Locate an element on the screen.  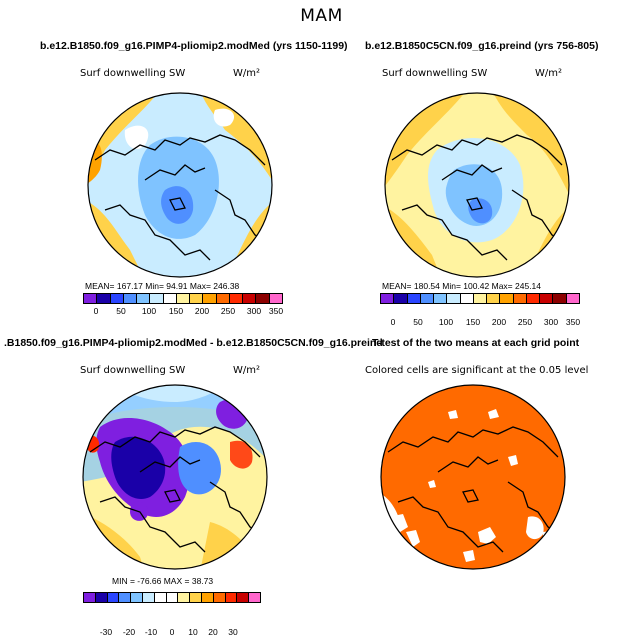
colorbar-ticks-model: 0 50 100 150 200 250 300 350 is located at coordinates (183, 311).